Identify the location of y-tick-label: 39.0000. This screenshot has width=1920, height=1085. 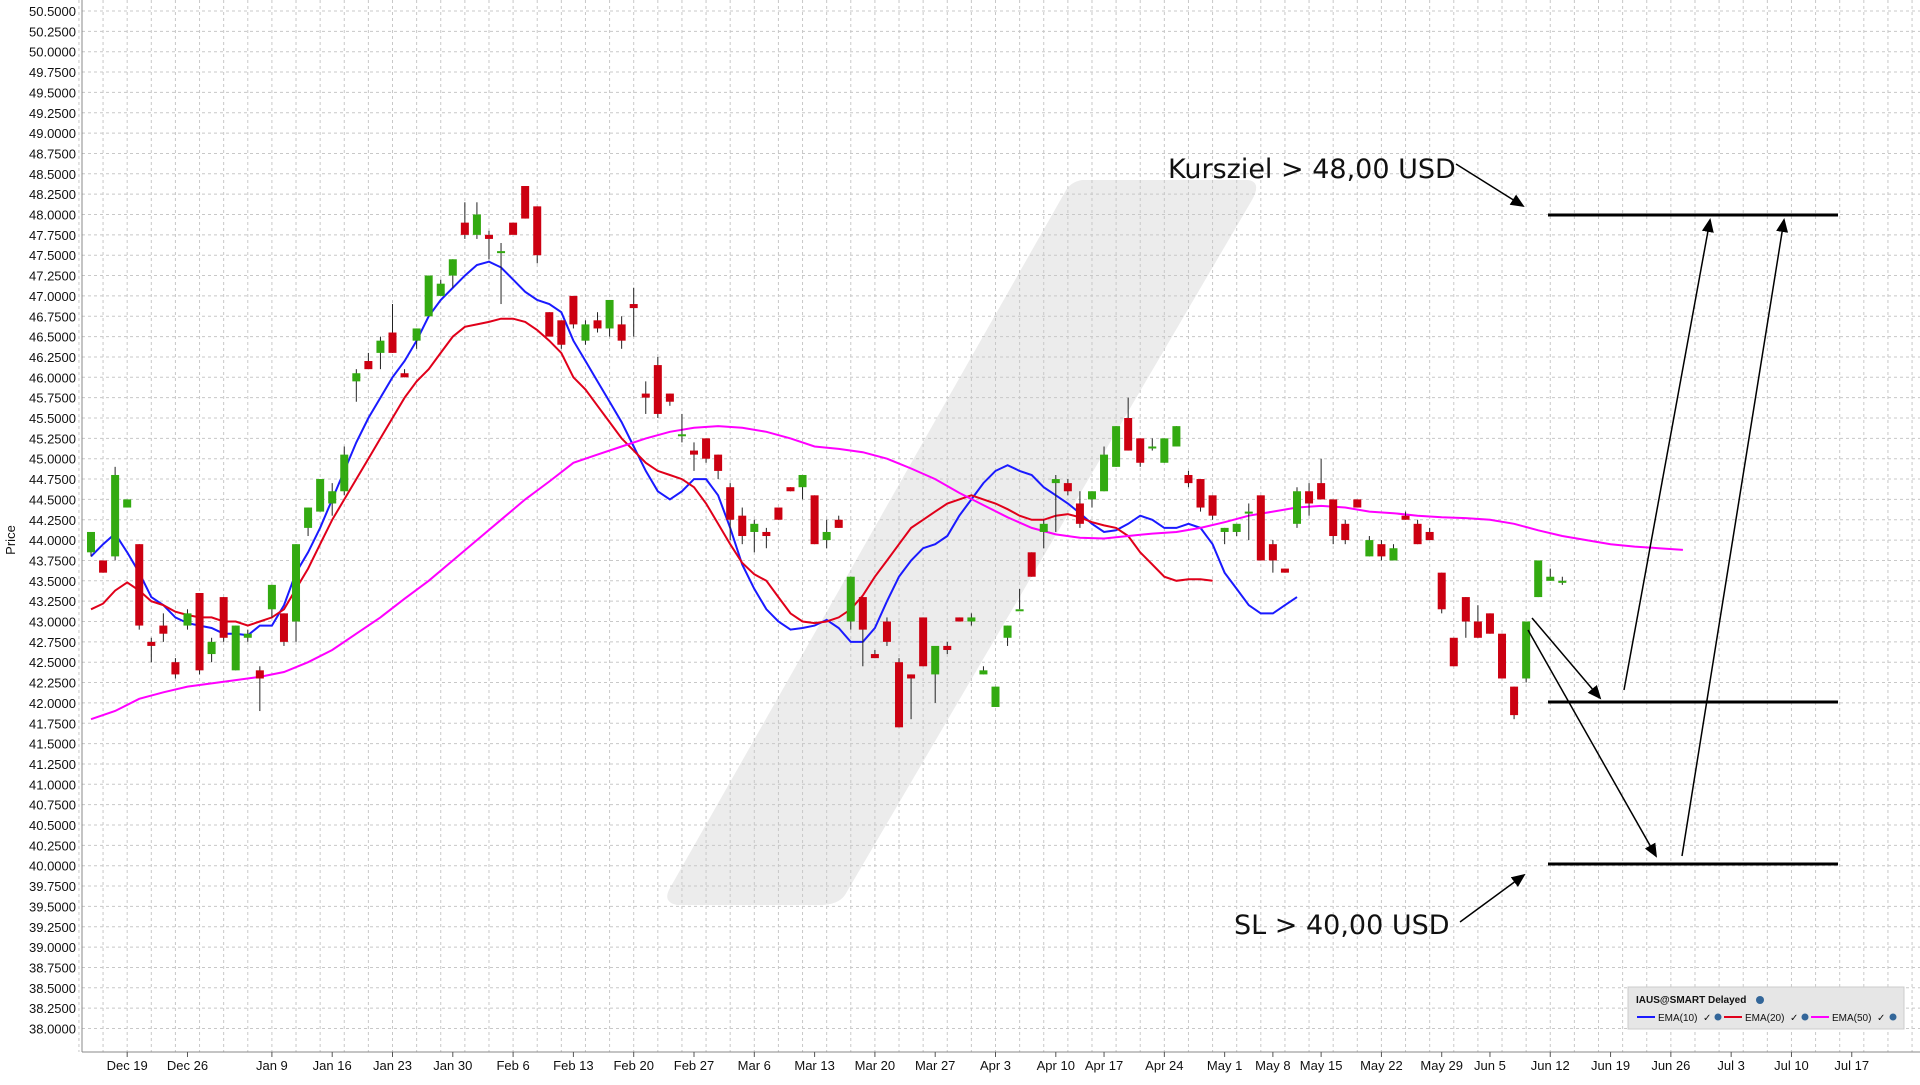
(52, 947).